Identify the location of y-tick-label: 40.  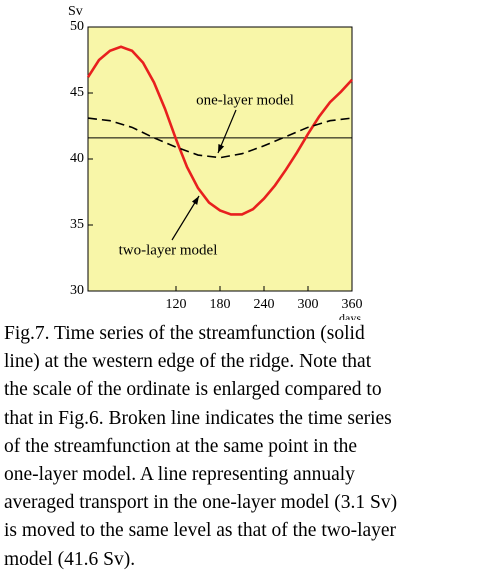
(77, 158).